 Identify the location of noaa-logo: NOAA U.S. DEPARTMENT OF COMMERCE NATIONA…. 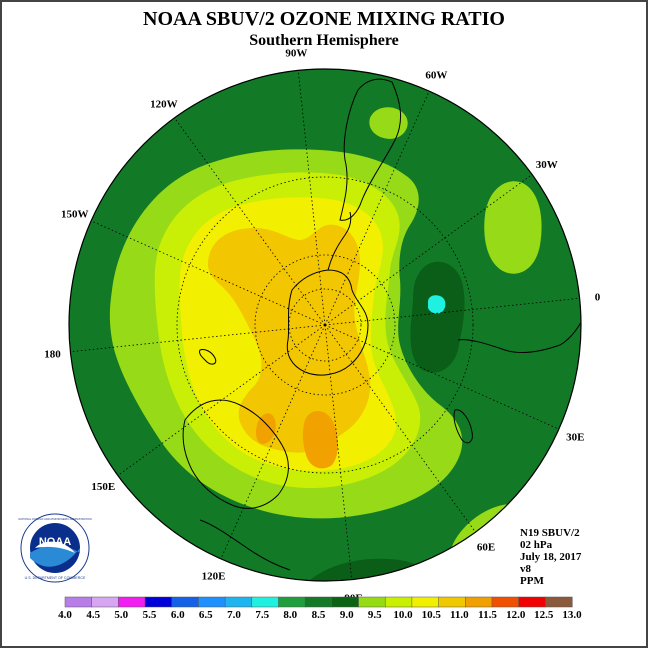
(55, 548).